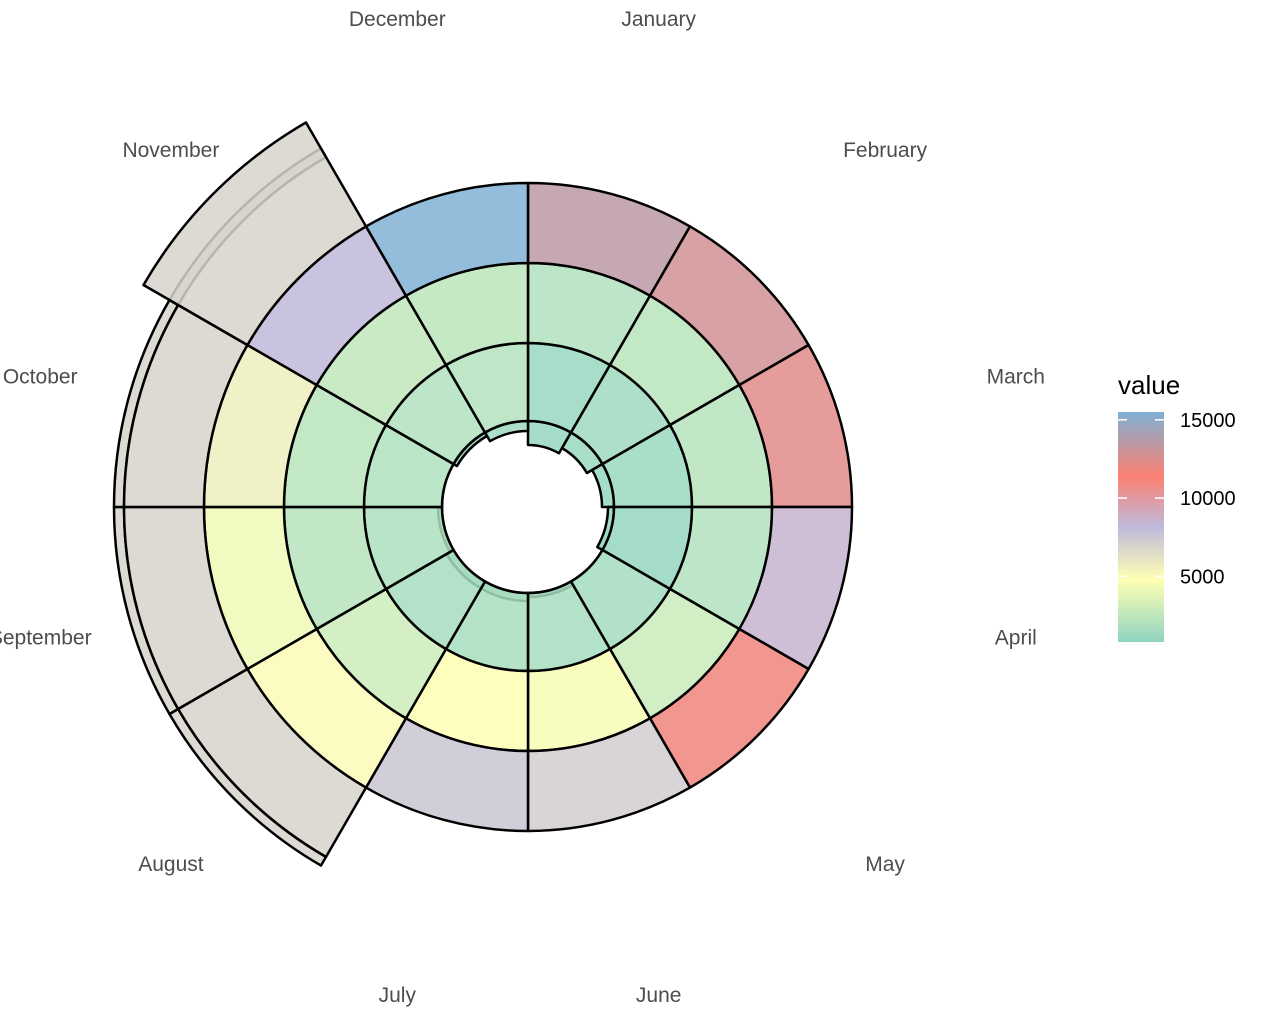 The width and height of the screenshot is (1288, 1024). Describe the element at coordinates (885, 150) in the screenshot. I see `month-label-february: February` at that location.